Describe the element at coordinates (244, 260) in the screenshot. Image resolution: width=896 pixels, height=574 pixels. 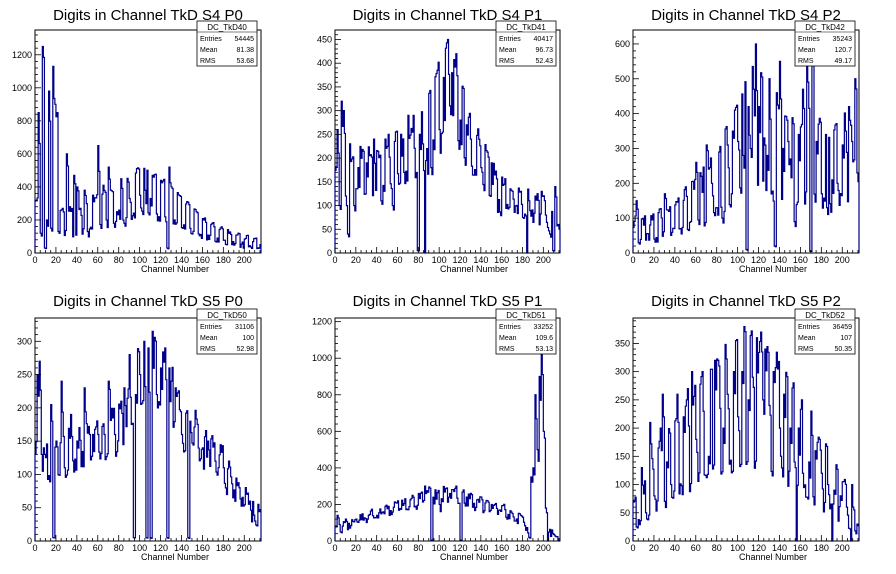
I see `x-tick-label: 200` at that location.